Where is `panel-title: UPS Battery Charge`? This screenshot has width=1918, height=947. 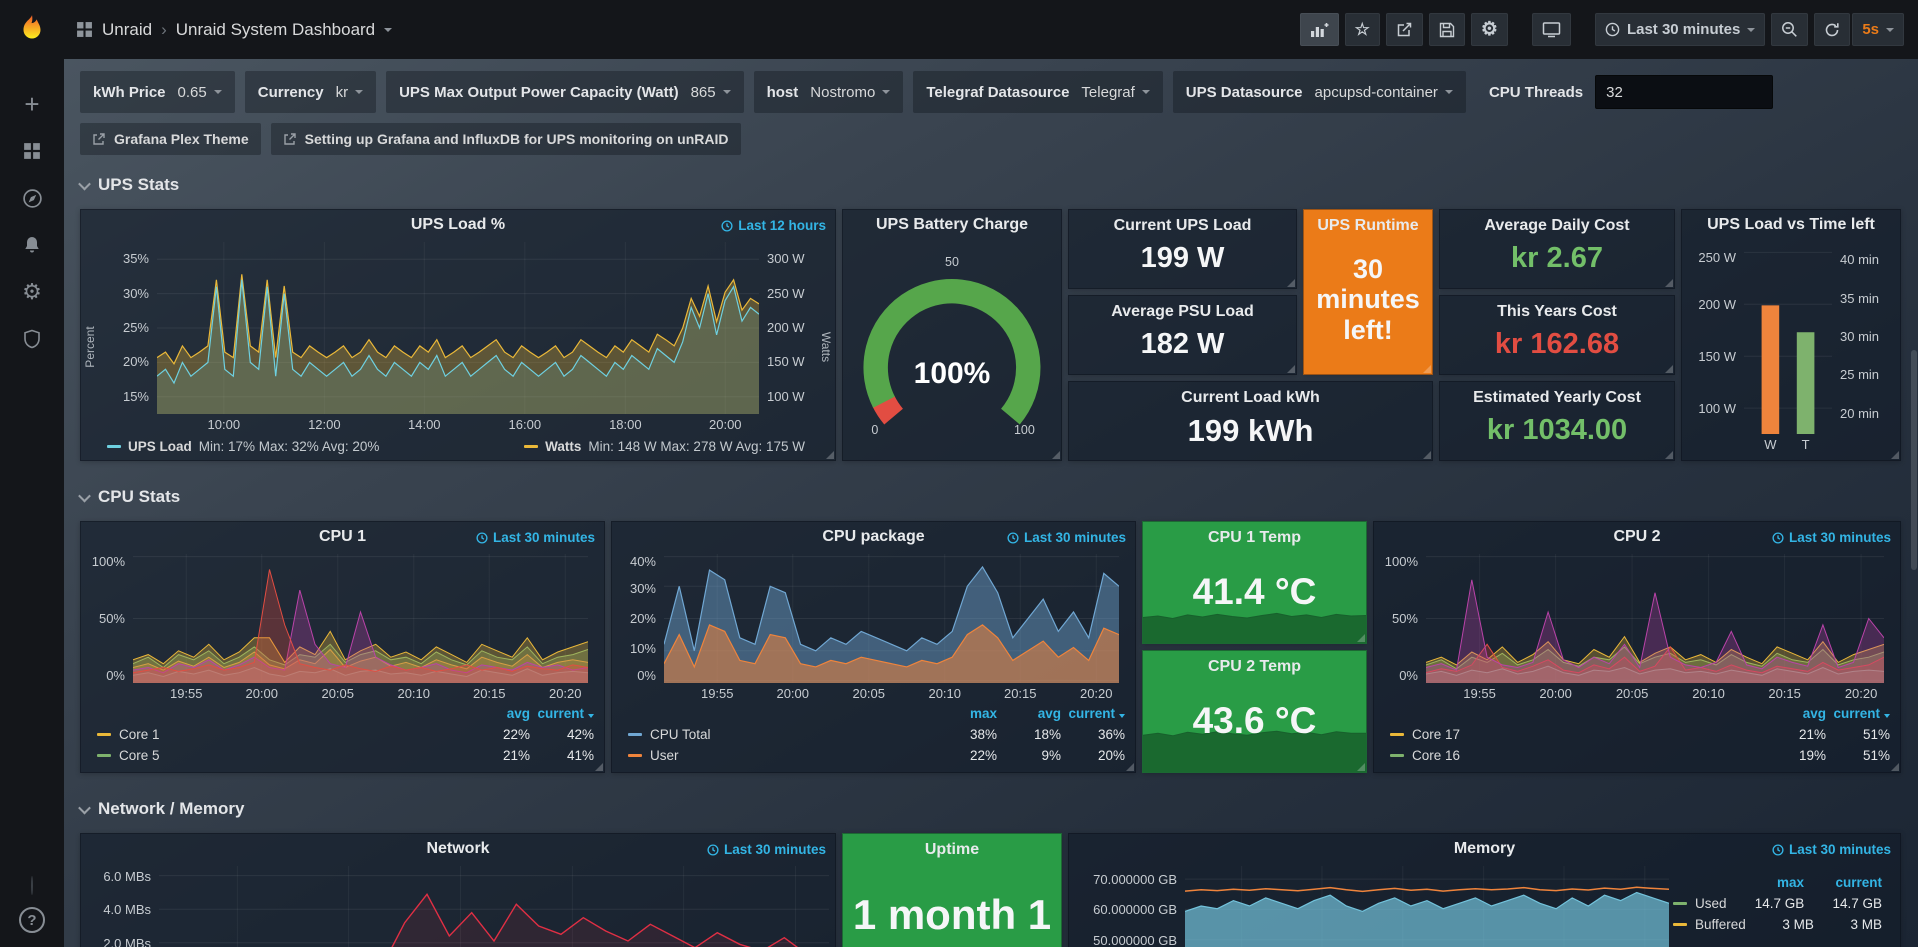
panel-title: UPS Battery Charge is located at coordinates (952, 224).